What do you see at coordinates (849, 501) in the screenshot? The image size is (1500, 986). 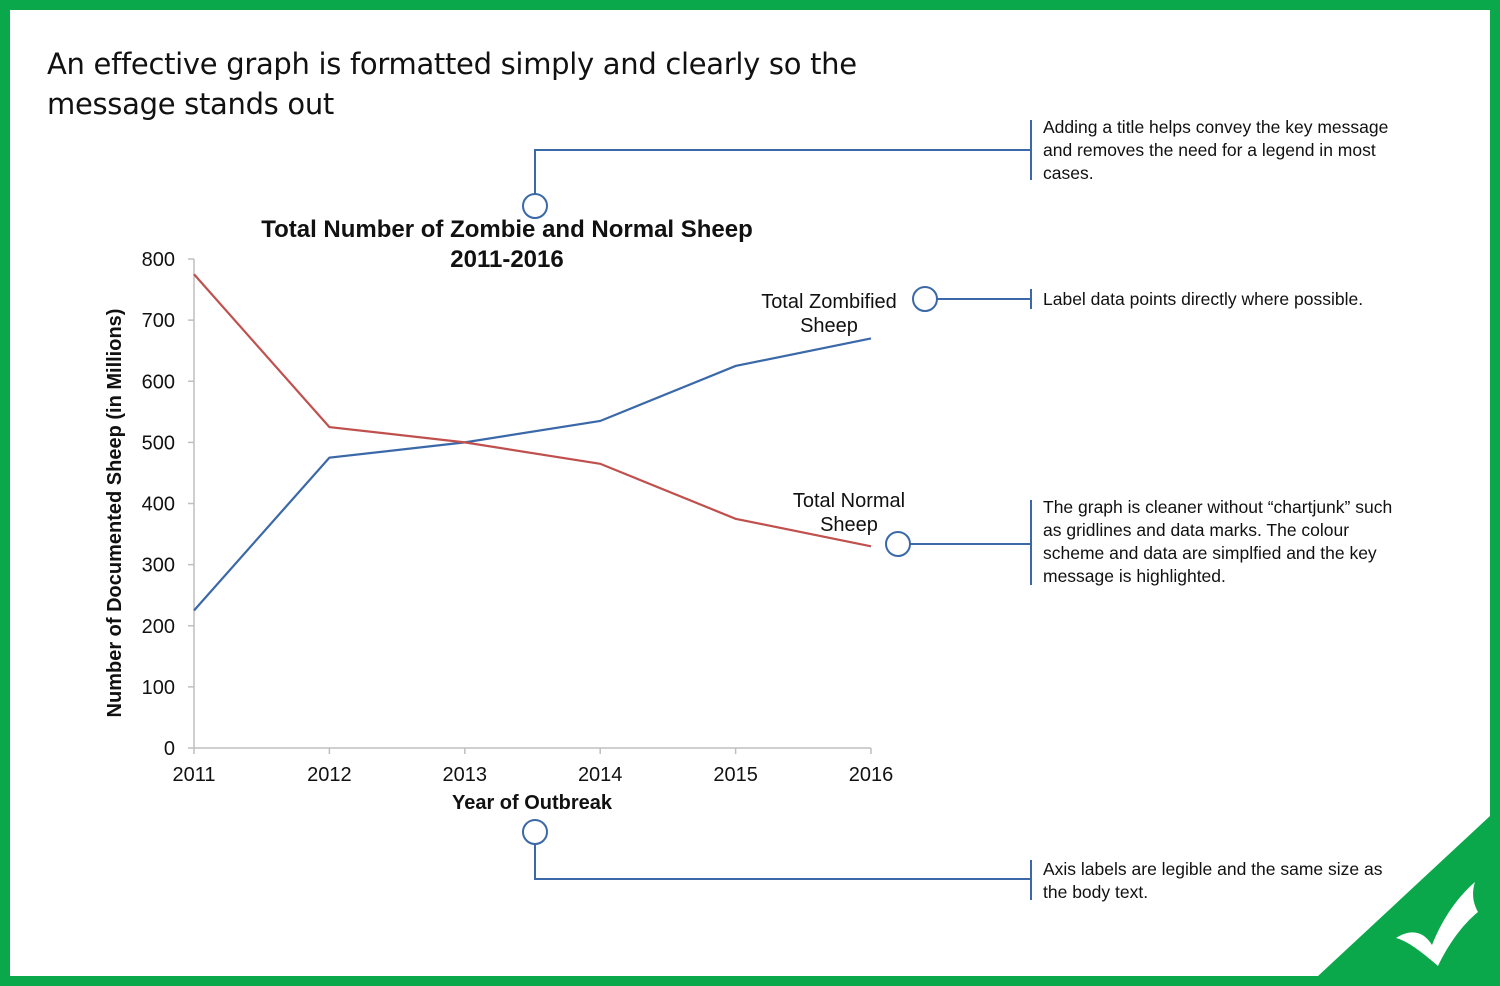 I see `normal-sheep-label: Total Normal` at bounding box center [849, 501].